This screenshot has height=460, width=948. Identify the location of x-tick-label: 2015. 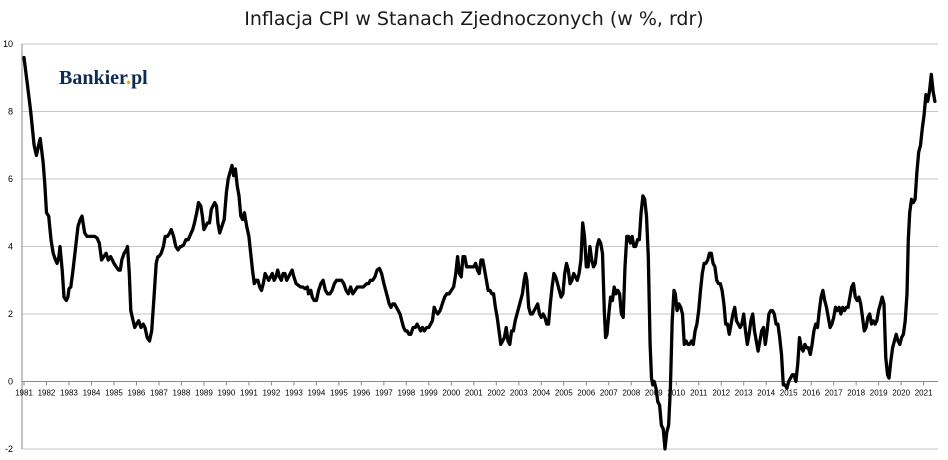
(789, 393).